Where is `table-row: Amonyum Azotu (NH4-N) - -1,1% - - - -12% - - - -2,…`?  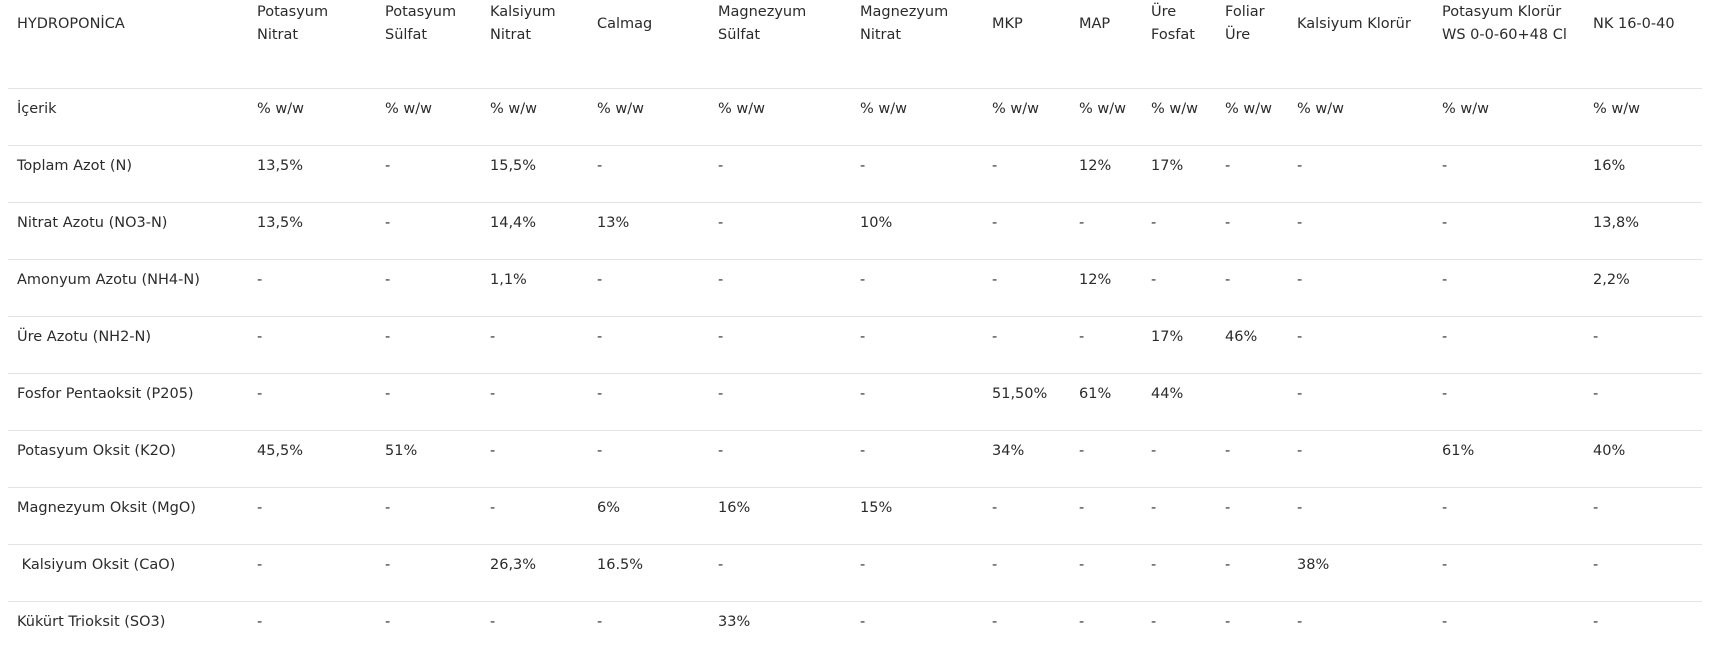 table-row: Amonyum Azotu (NH4-N) - -1,1% - - - -12% - - - -2,… is located at coordinates (855, 288).